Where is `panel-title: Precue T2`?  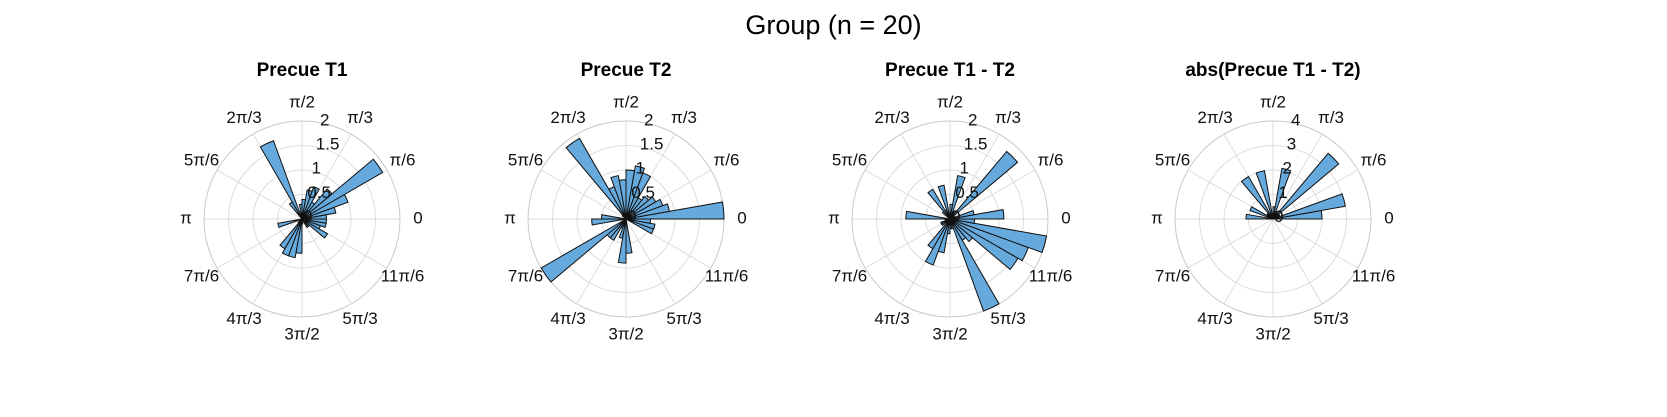
panel-title: Precue T2 is located at coordinates (626, 70).